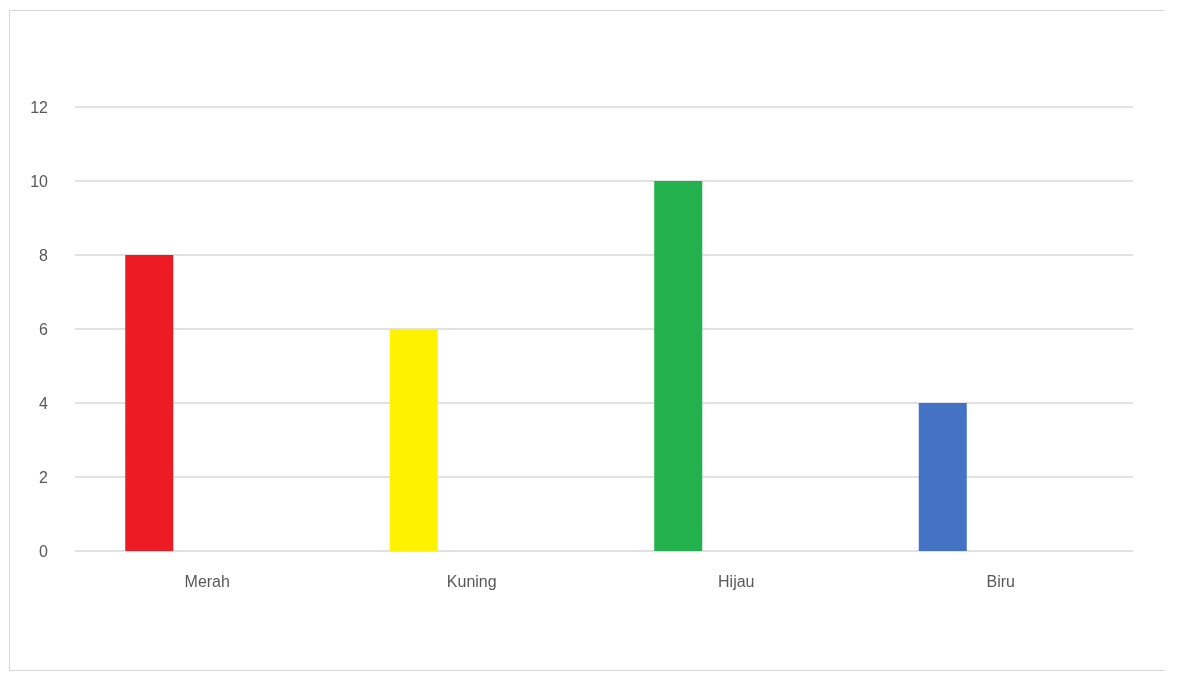  What do you see at coordinates (207, 581) in the screenshot?
I see `x-tick-label: Merah` at bounding box center [207, 581].